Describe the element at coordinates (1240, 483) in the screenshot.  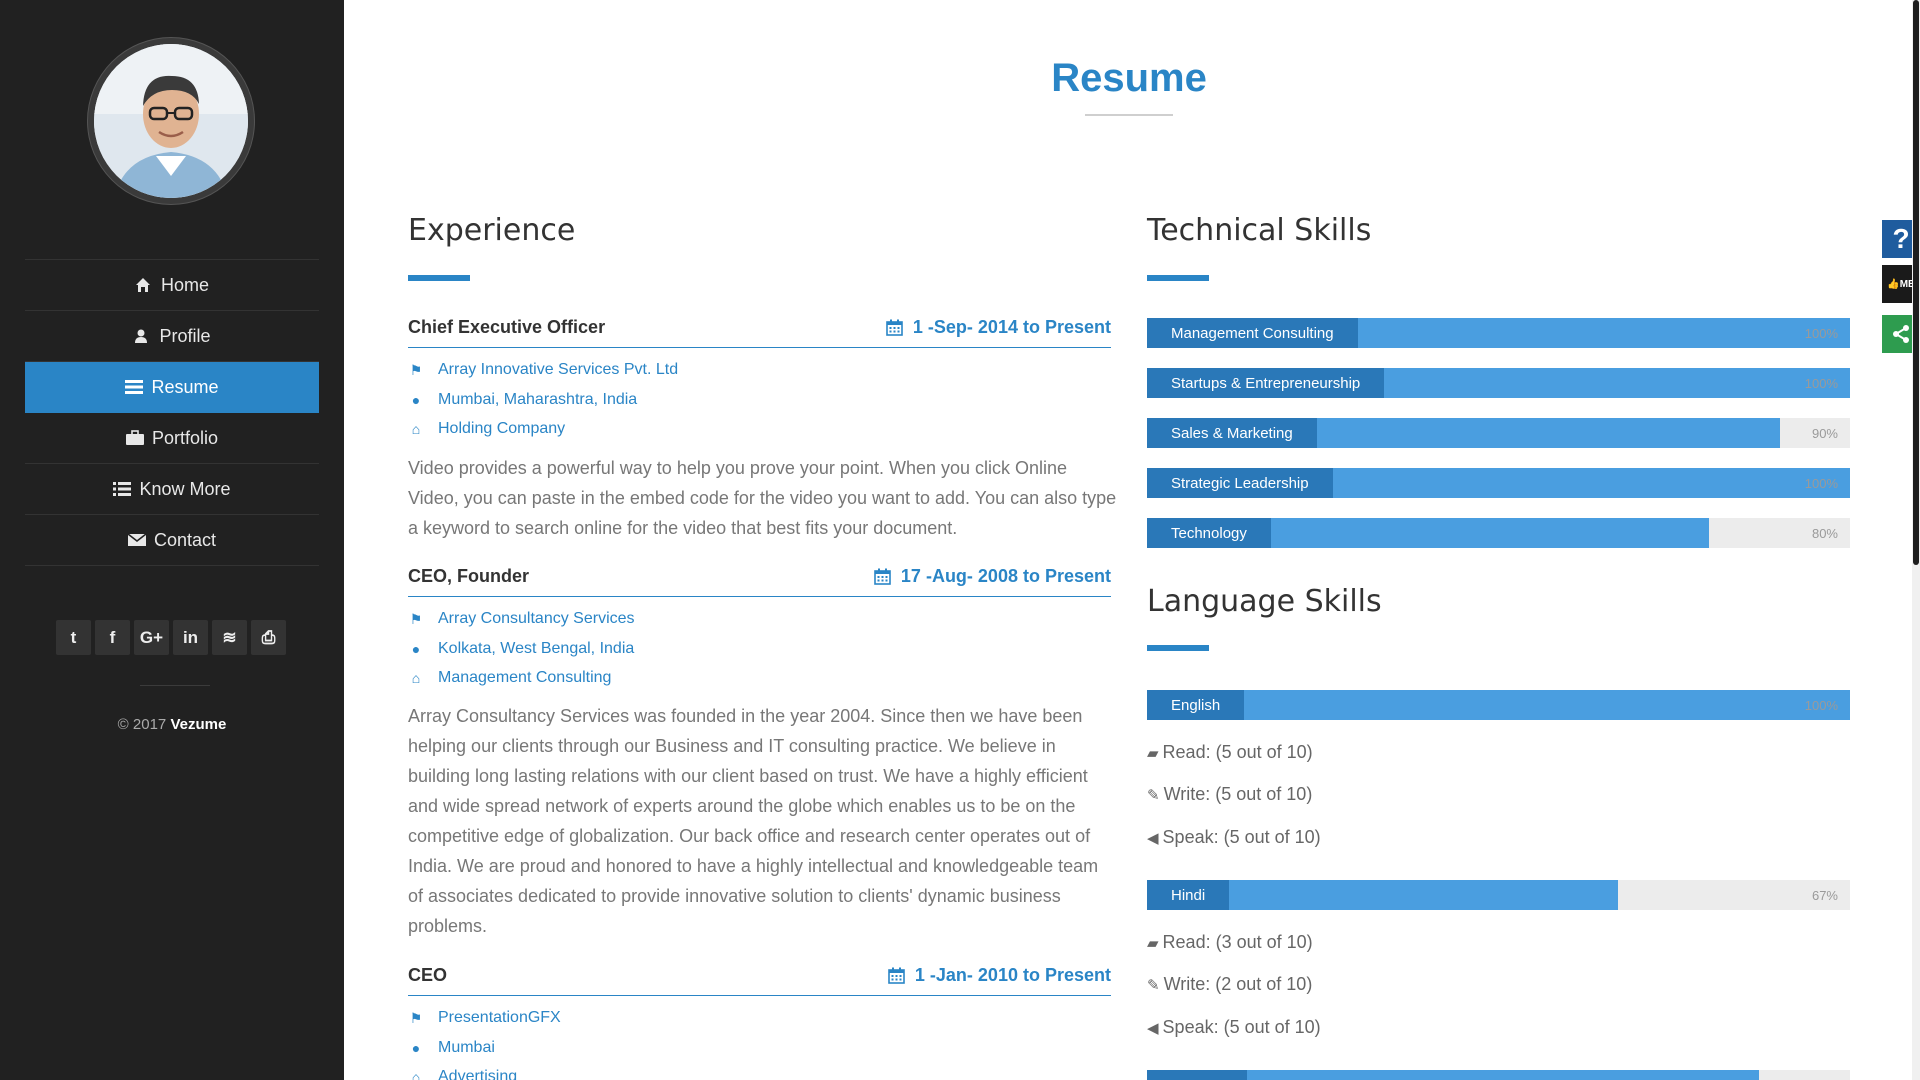
I see `skill-name: Strategic Leadership` at that location.